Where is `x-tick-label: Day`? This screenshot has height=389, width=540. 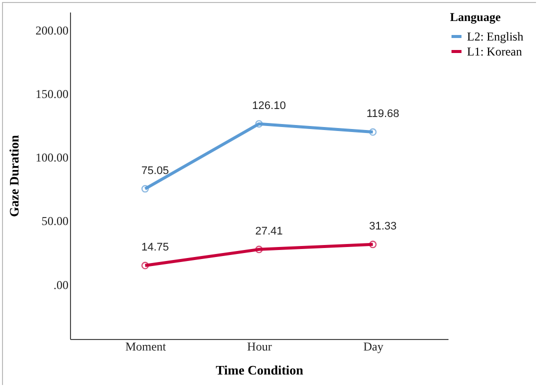
x-tick-label: Day is located at coordinates (373, 347).